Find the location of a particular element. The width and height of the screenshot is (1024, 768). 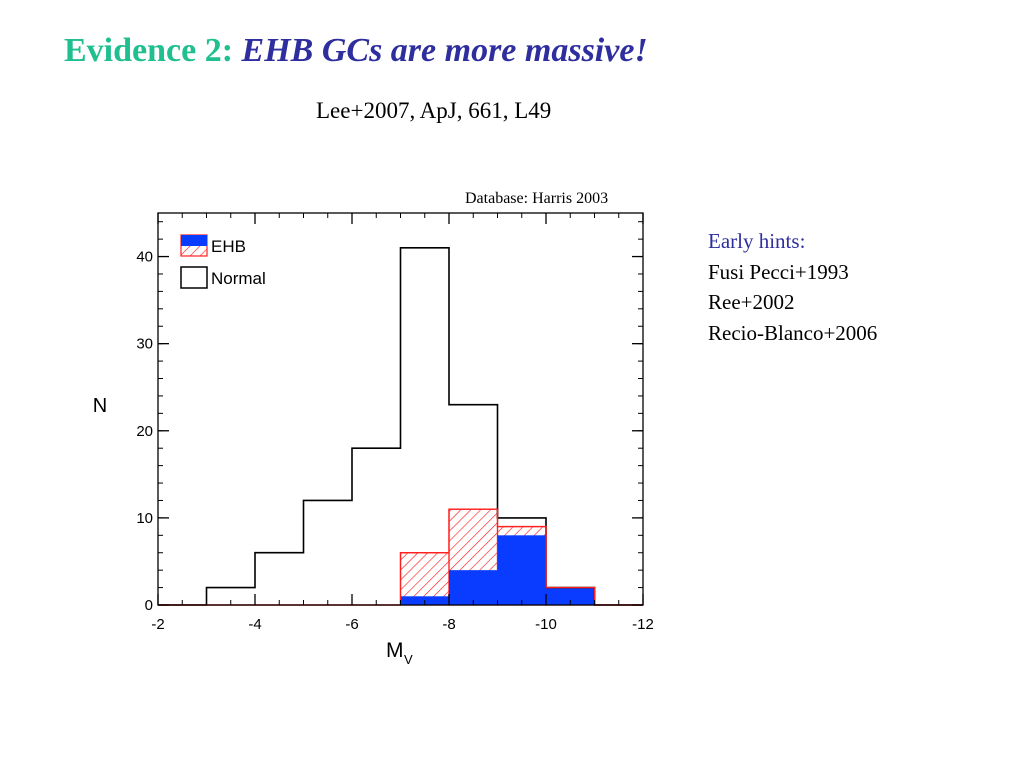

legend: EHB Normal is located at coordinates (223, 261).